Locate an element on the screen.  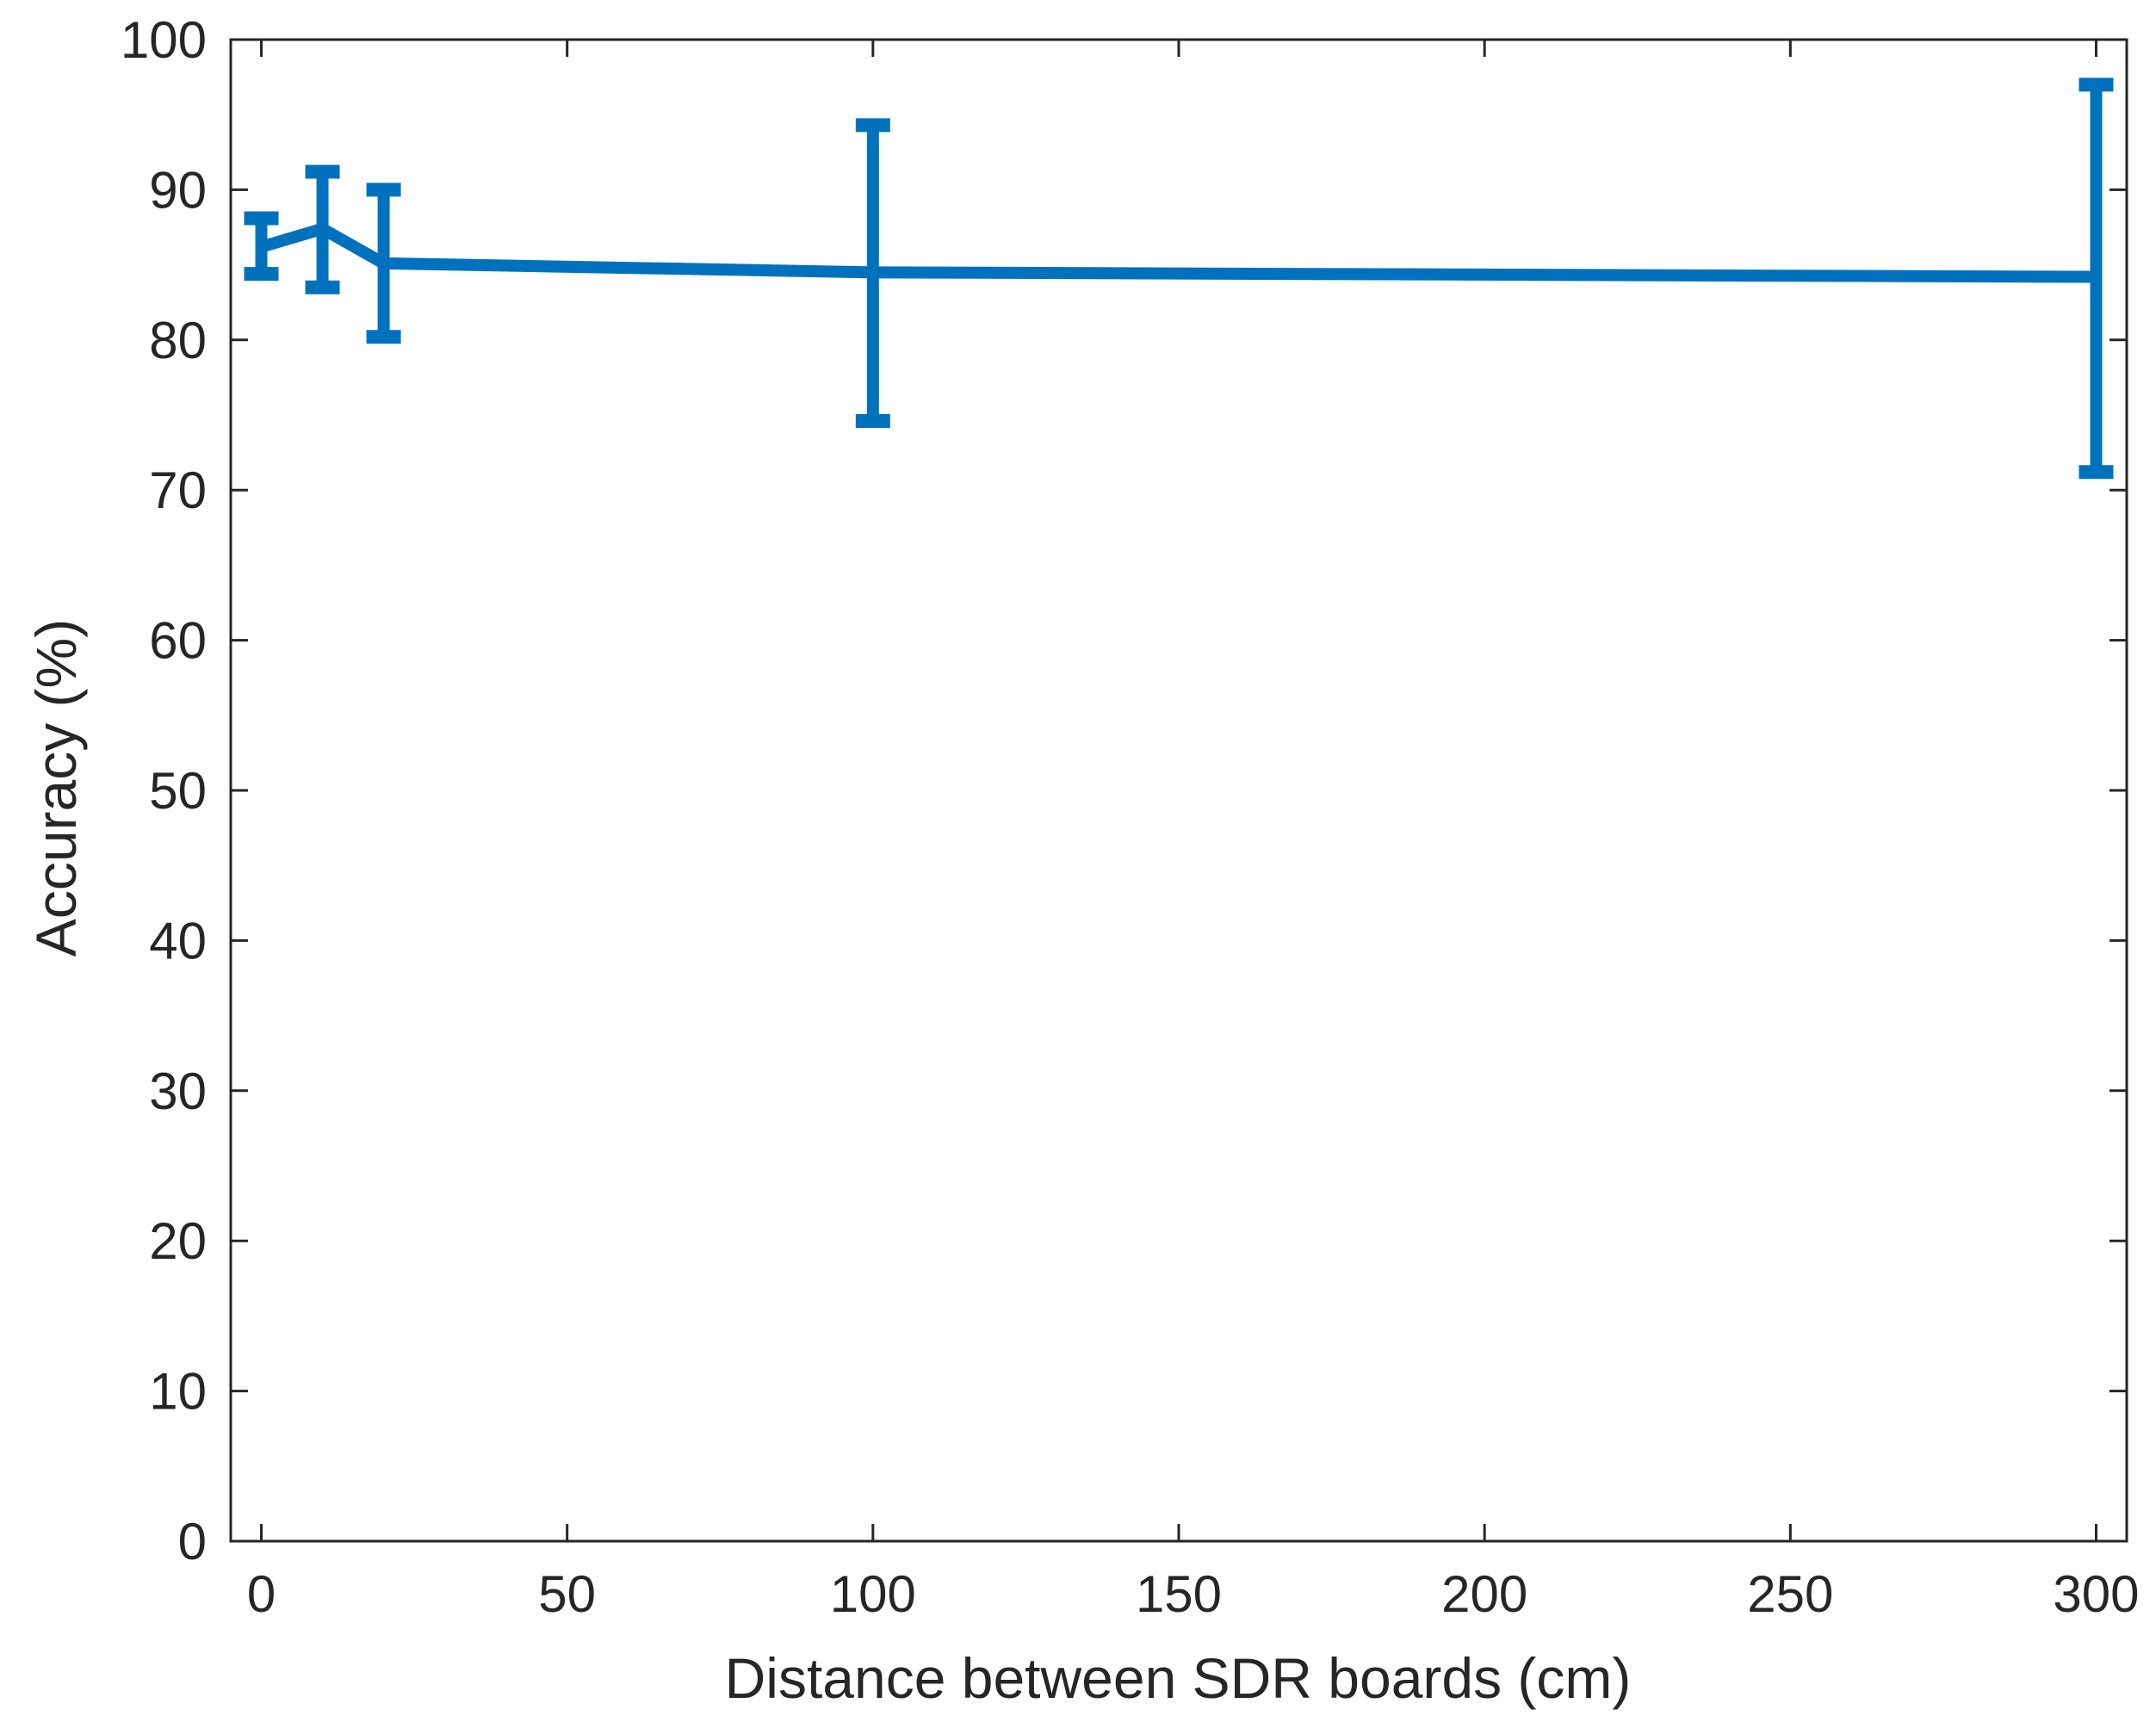
y-tick-label: 90 is located at coordinates (178, 190).